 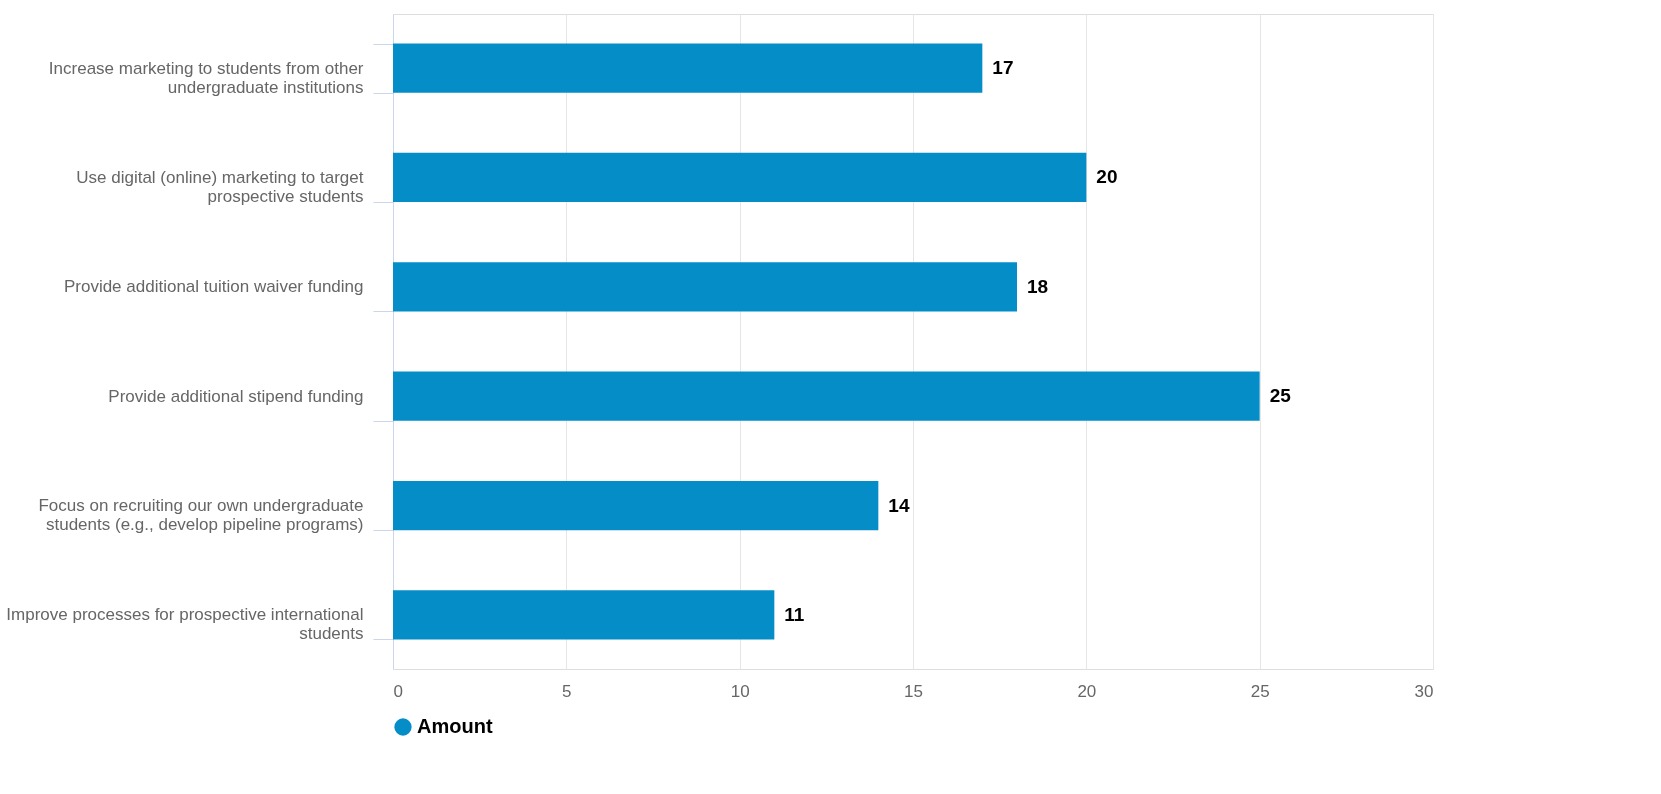 I want to click on x-tick-label: 15, so click(x=913, y=691).